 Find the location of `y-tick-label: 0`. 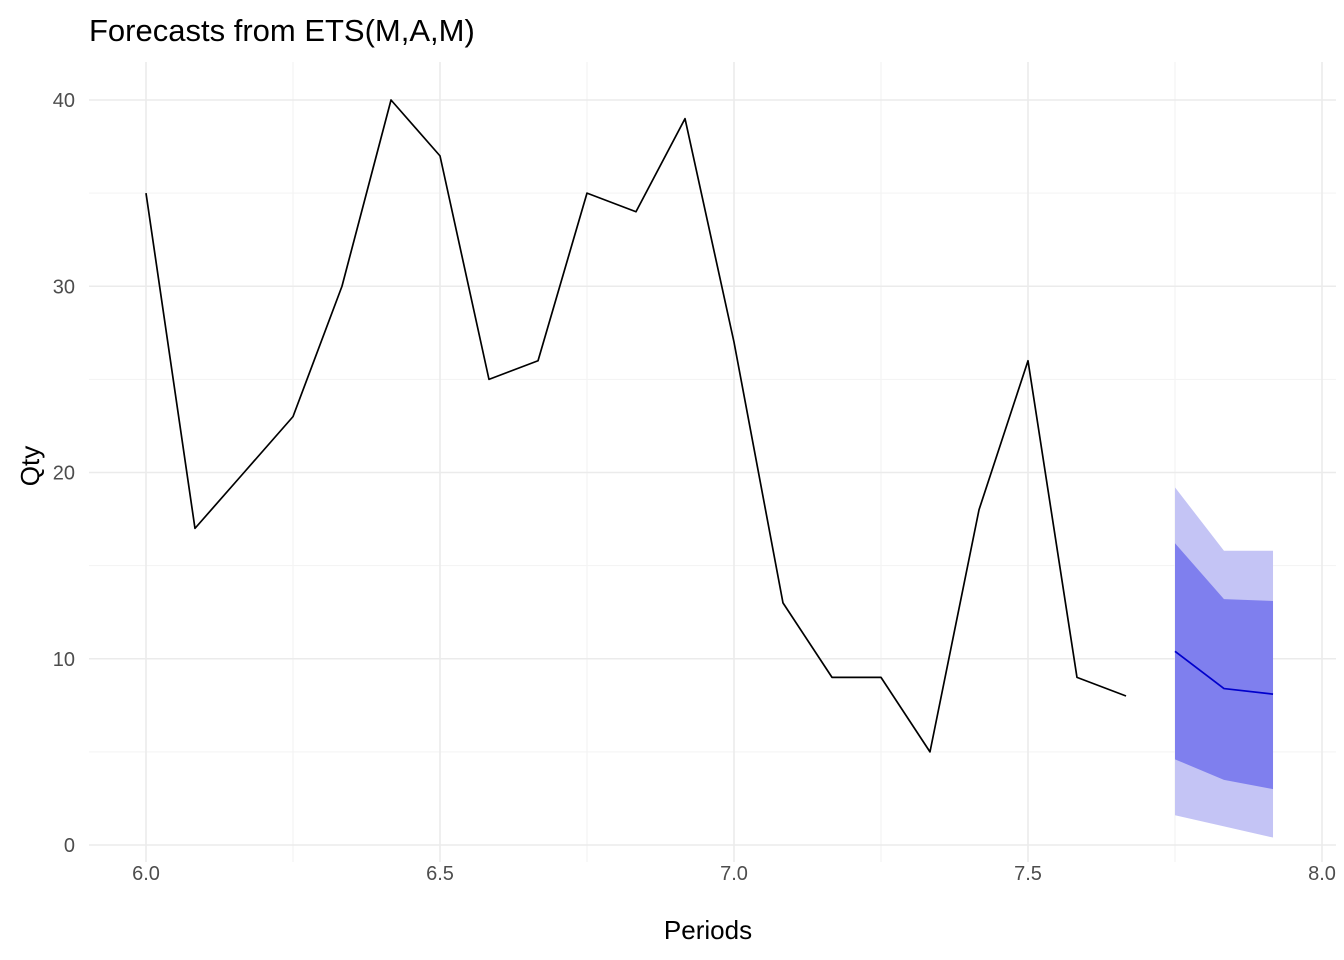

y-tick-label: 0 is located at coordinates (69, 846).